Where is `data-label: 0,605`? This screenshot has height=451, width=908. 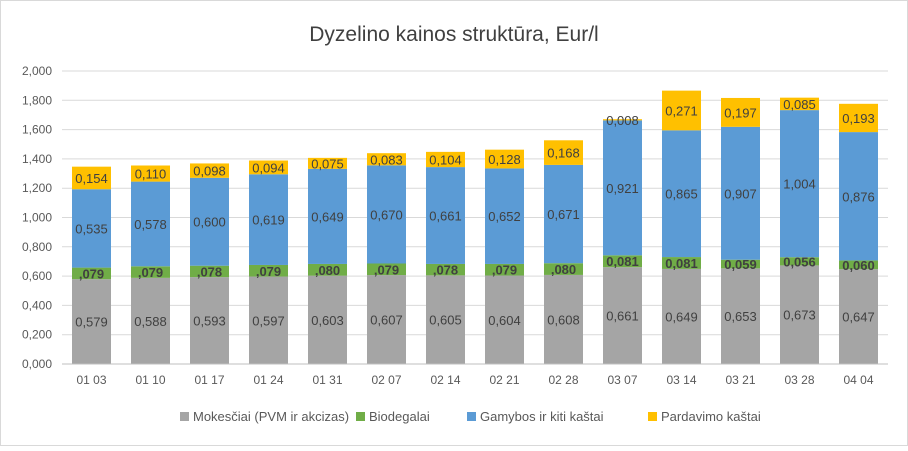
data-label: 0,605 is located at coordinates (445, 320).